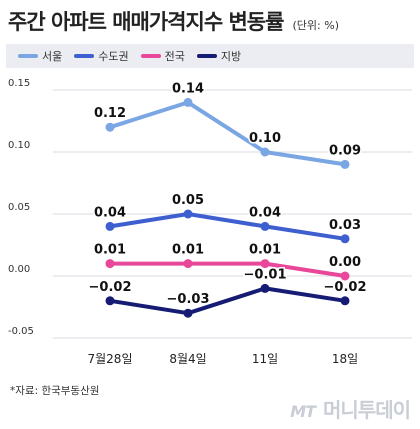 Image resolution: width=420 pixels, height=429 pixels. What do you see at coordinates (345, 150) in the screenshot?
I see `data-label: 0.09` at bounding box center [345, 150].